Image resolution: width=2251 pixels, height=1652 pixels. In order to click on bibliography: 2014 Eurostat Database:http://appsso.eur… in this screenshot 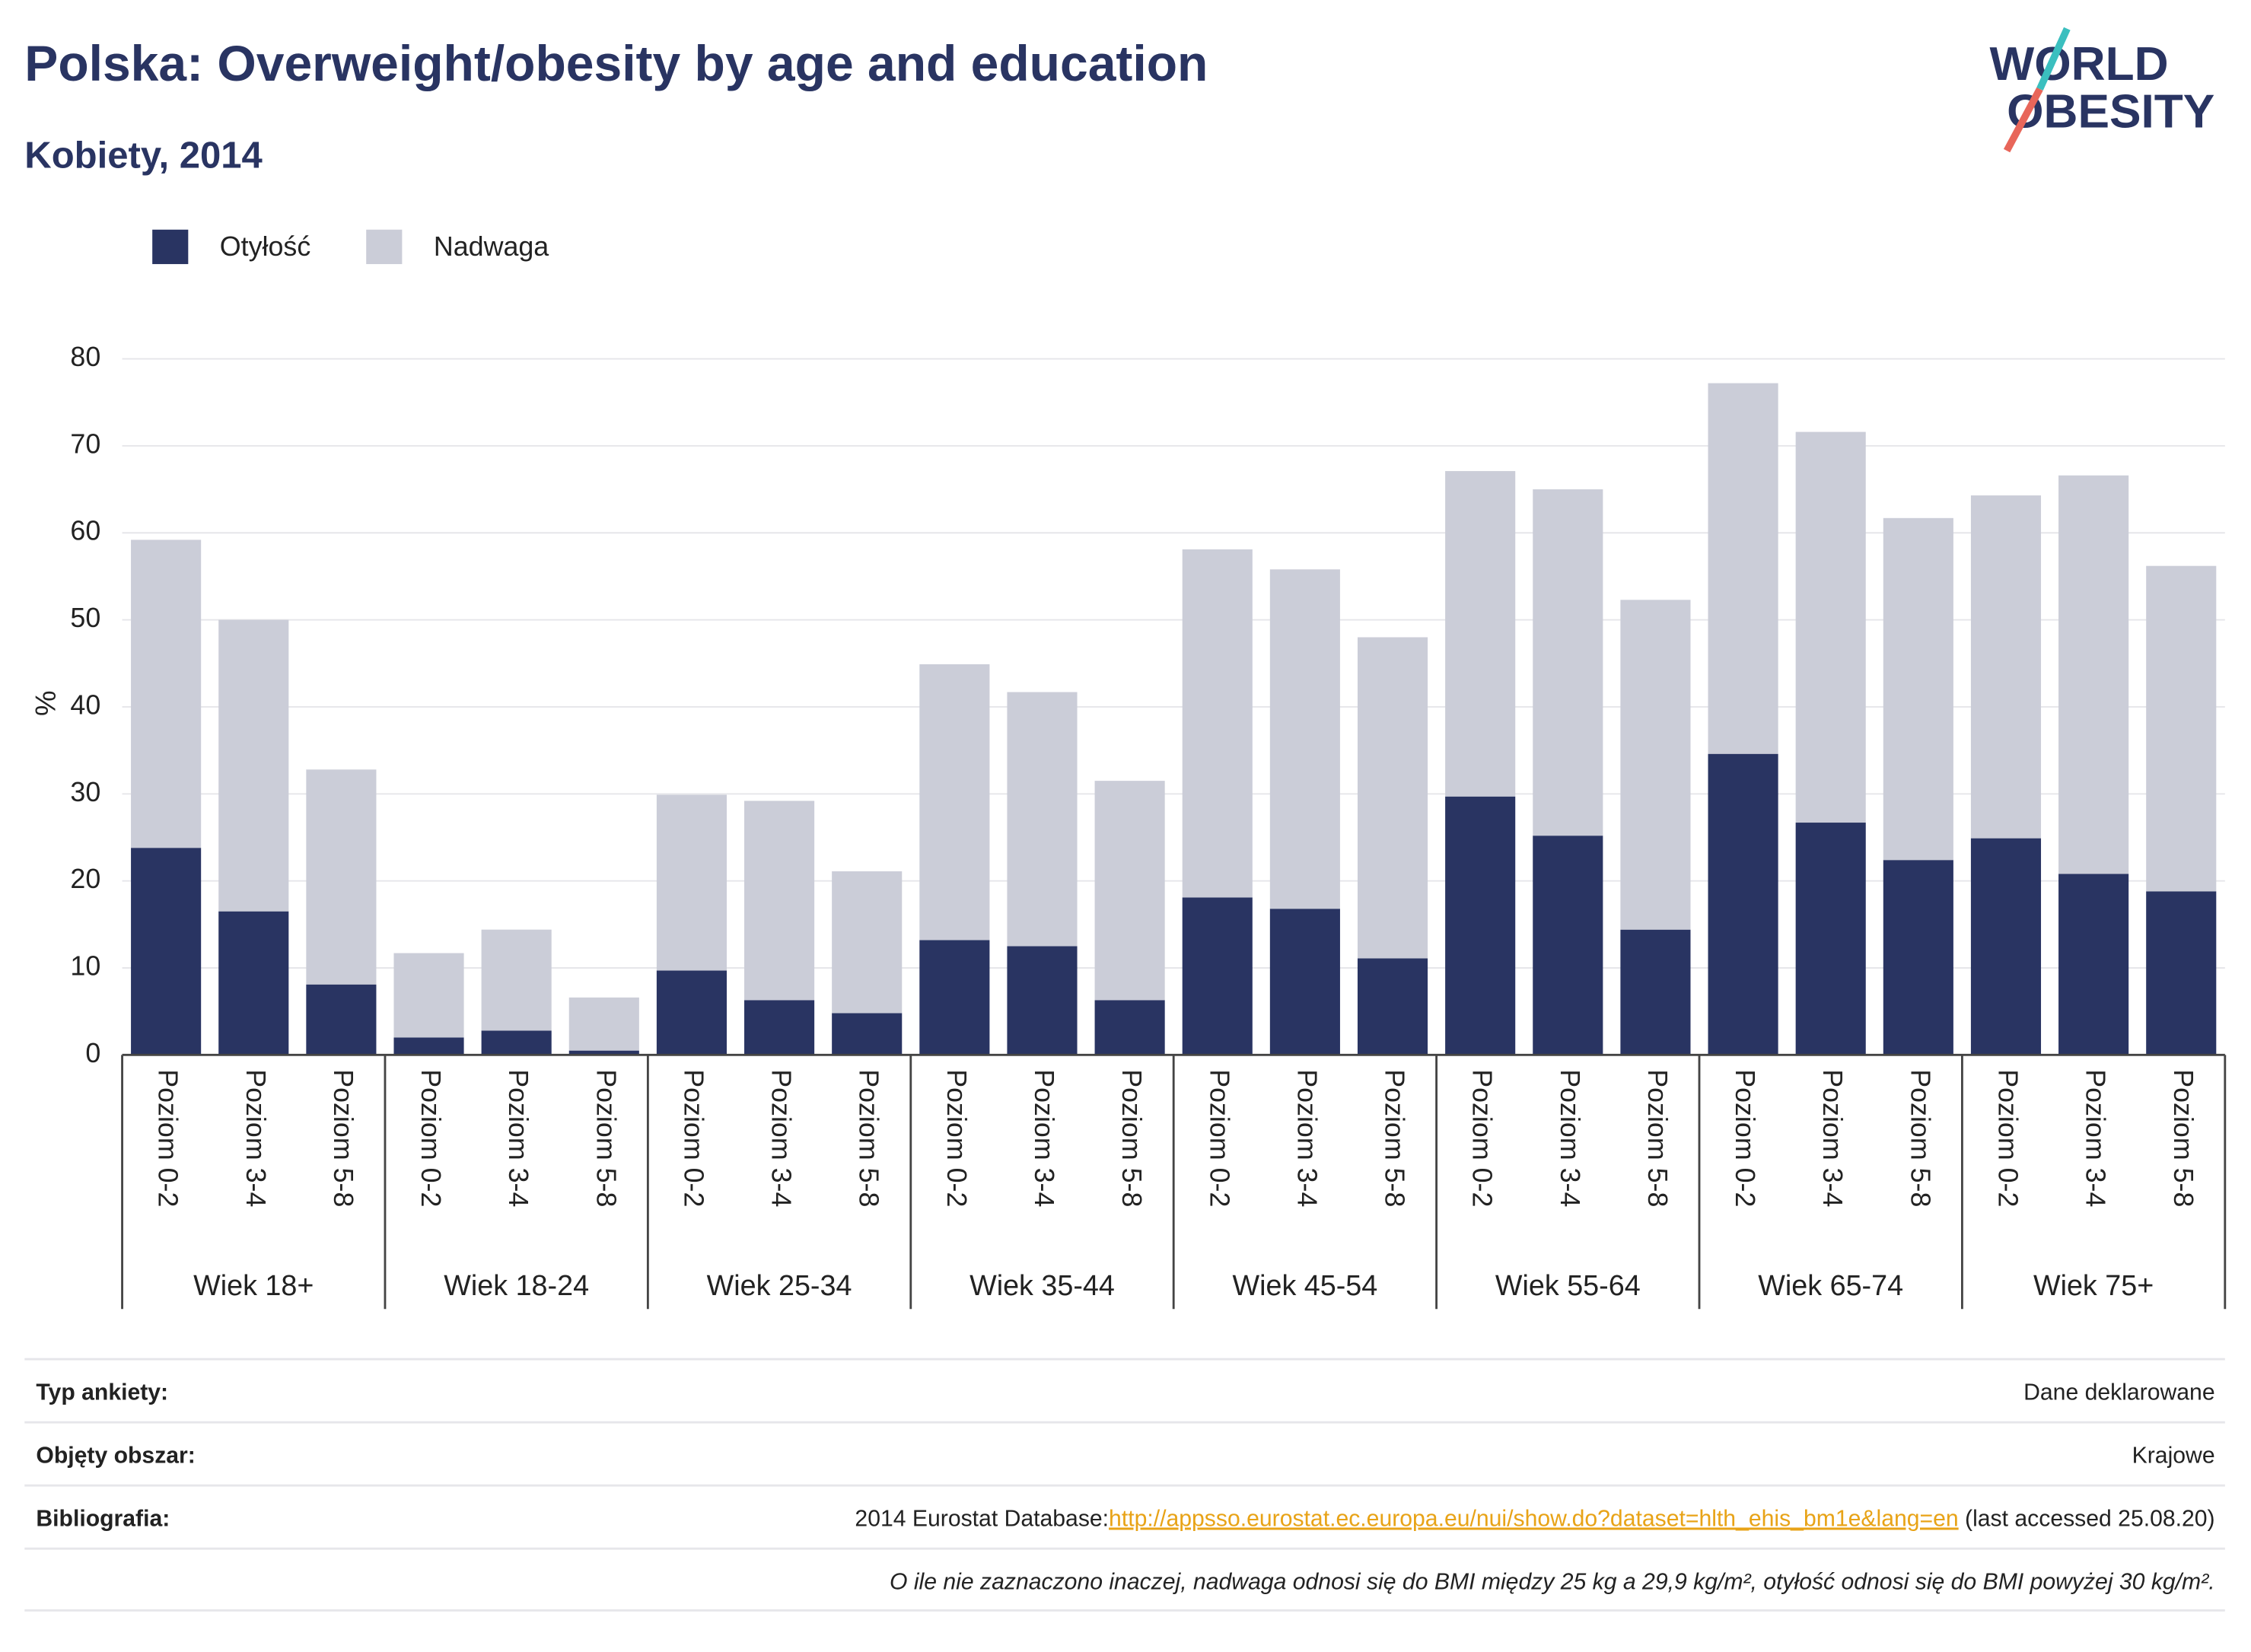, I will do `click(1534, 1518)`.